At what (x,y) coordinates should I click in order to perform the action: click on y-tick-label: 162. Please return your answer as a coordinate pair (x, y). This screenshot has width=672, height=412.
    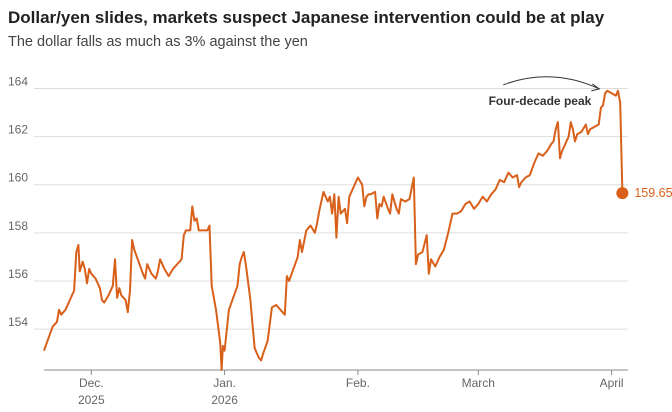
    Looking at the image, I should click on (18, 130).